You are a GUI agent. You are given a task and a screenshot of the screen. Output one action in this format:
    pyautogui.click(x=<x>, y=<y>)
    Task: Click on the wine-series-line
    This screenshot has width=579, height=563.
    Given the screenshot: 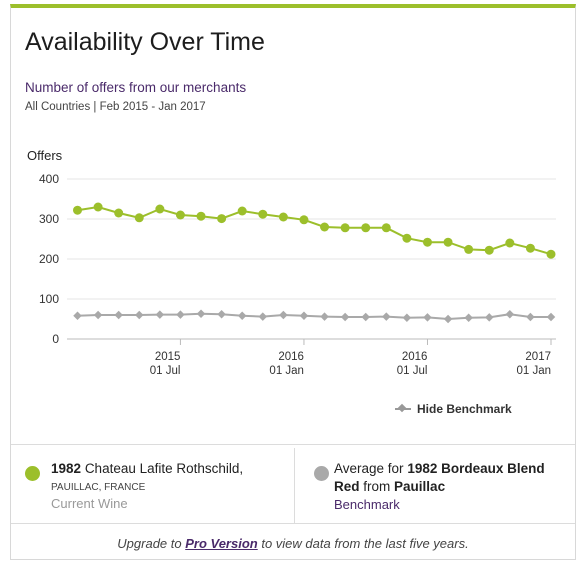 What is the action you would take?
    pyautogui.click(x=314, y=230)
    